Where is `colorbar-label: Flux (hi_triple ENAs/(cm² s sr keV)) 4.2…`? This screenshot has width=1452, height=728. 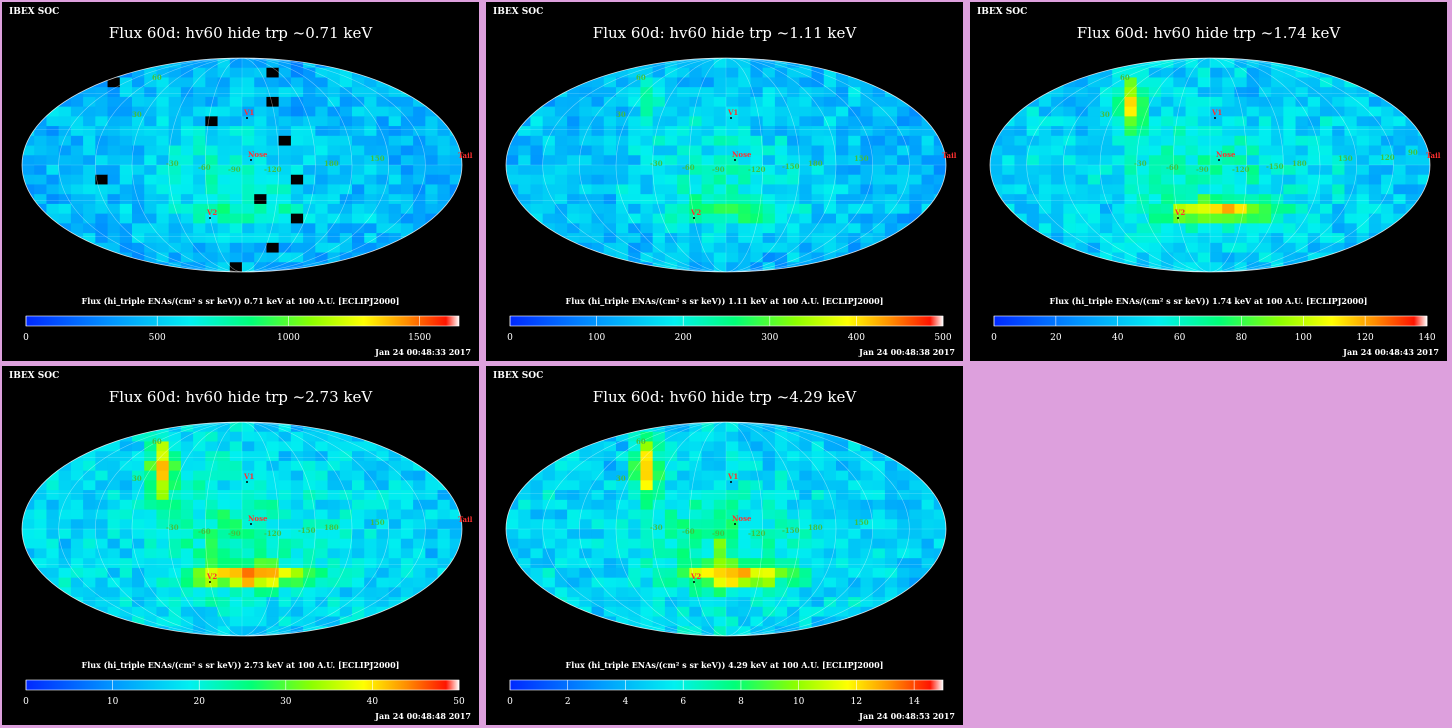 colorbar-label: Flux (hi_triple ENAs/(cm² s sr keV)) 4.2… is located at coordinates (724, 665).